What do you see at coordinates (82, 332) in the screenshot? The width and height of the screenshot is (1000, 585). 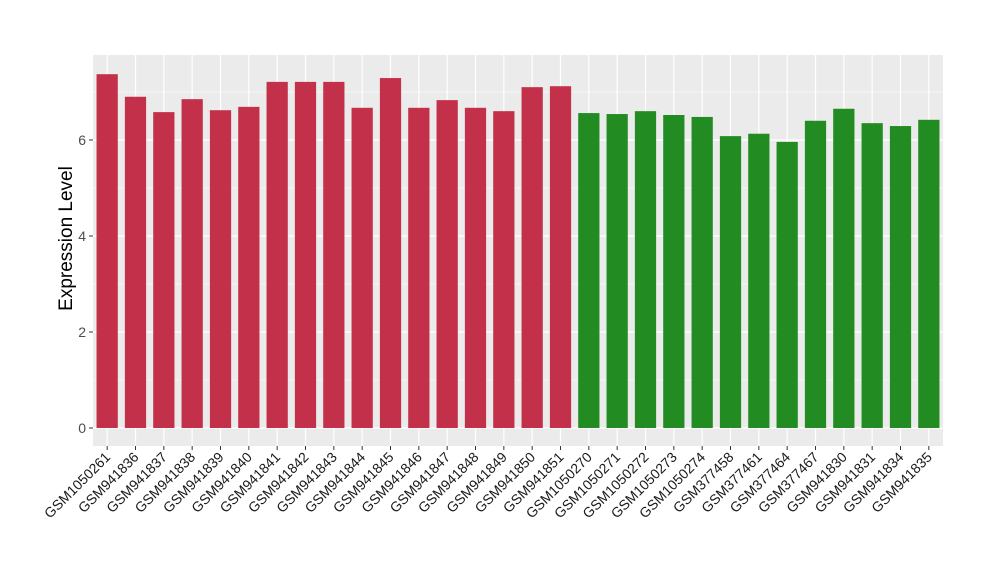 I see `y-tick-label: 2` at bounding box center [82, 332].